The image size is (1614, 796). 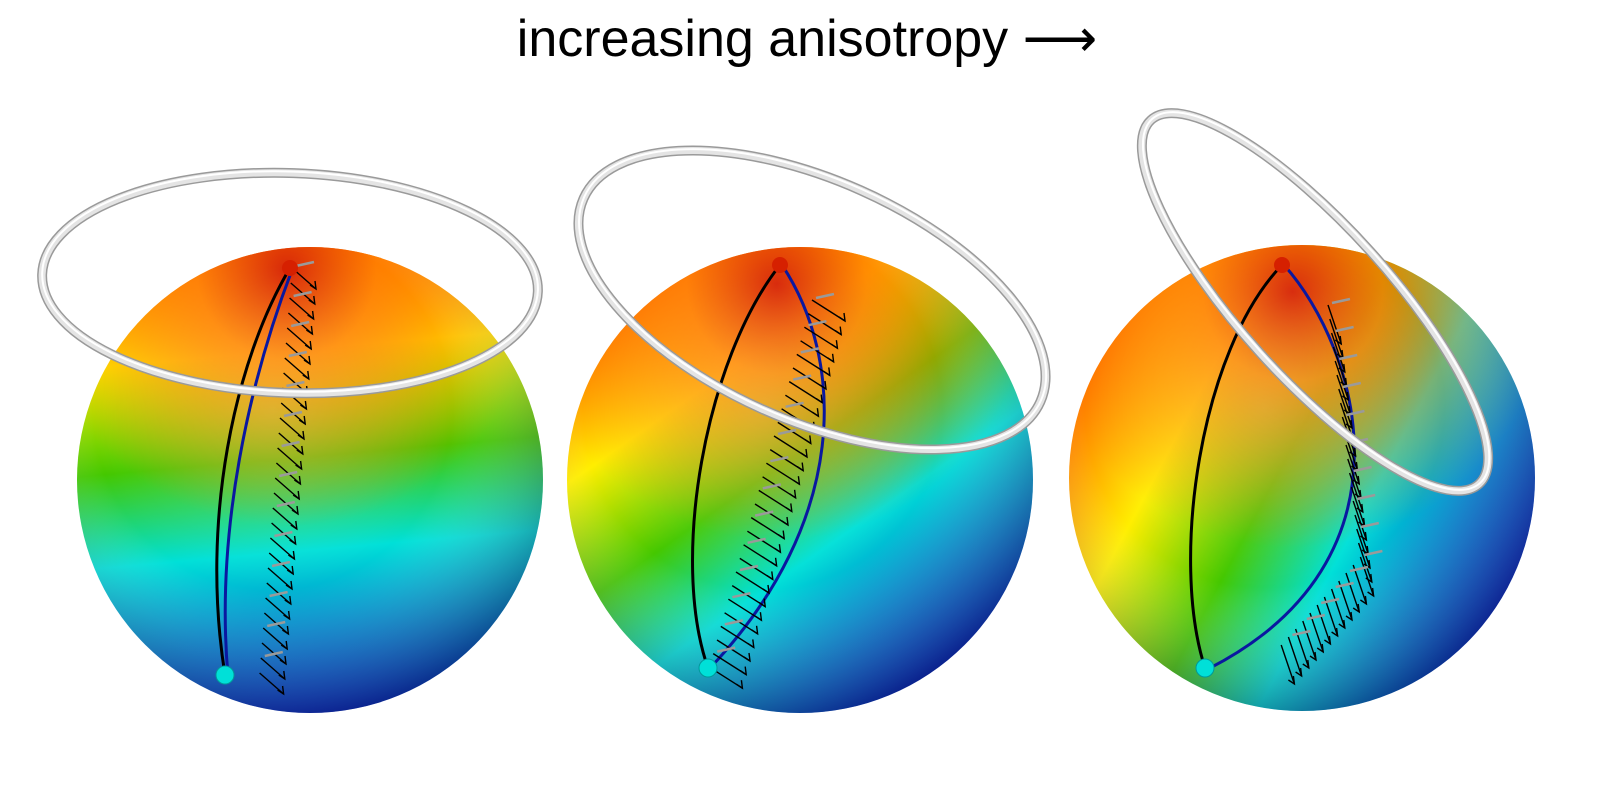 I want to click on end-point-marker, so click(x=225, y=675).